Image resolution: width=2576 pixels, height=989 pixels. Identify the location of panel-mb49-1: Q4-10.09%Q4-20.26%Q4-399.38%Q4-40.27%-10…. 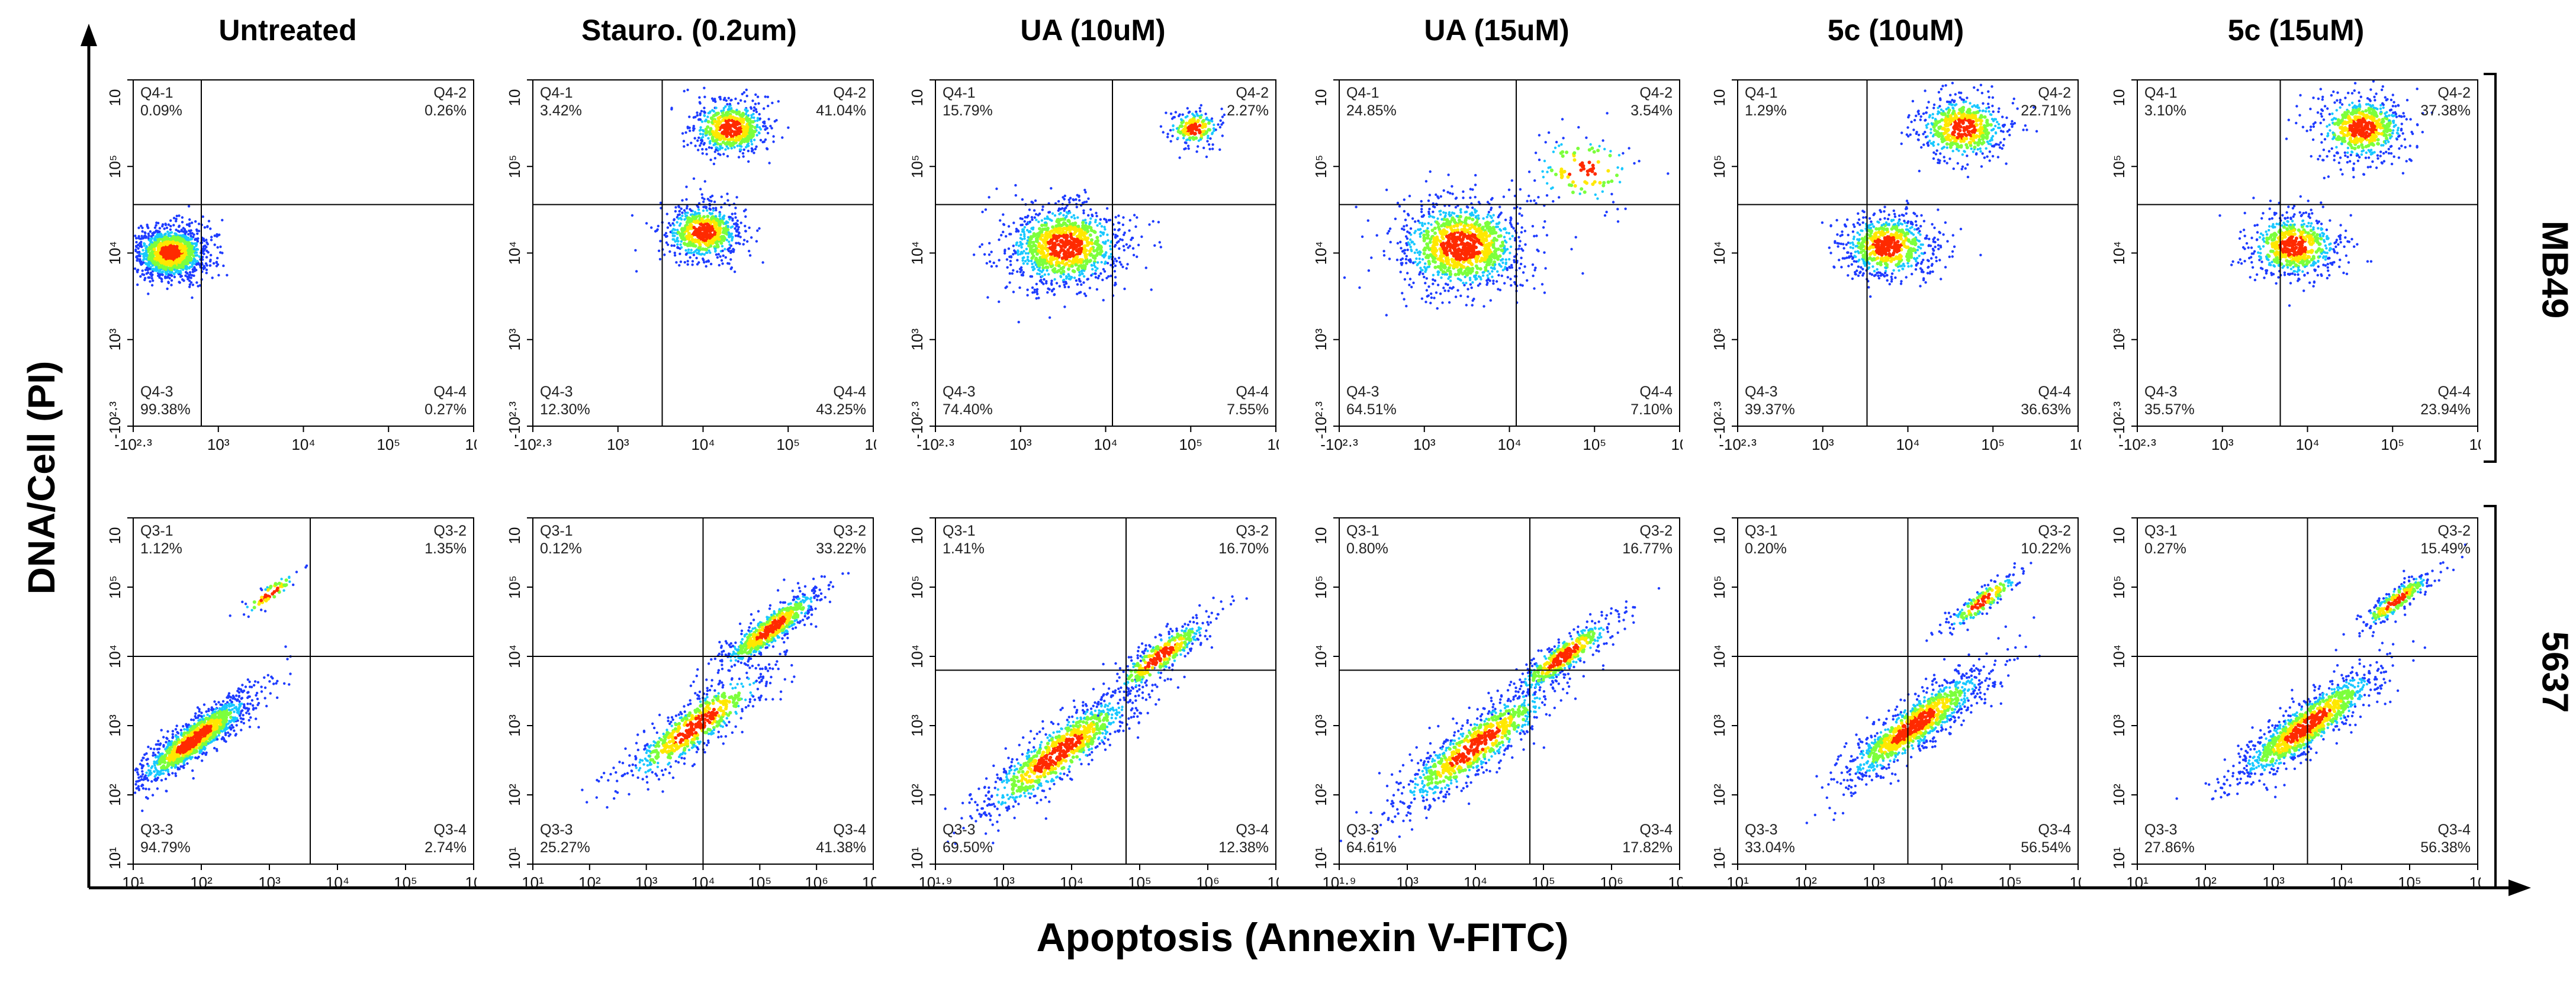
(291, 266).